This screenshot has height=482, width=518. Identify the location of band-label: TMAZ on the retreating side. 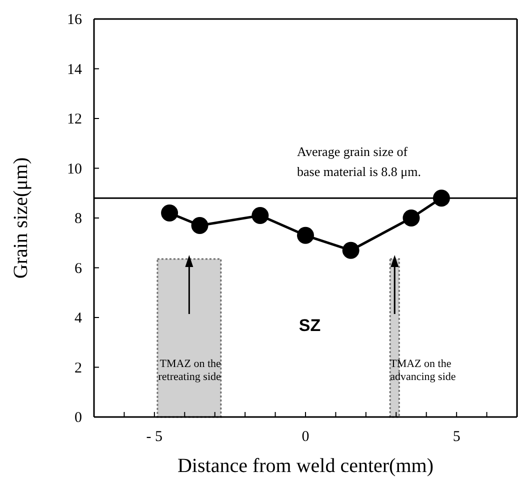
(190, 370).